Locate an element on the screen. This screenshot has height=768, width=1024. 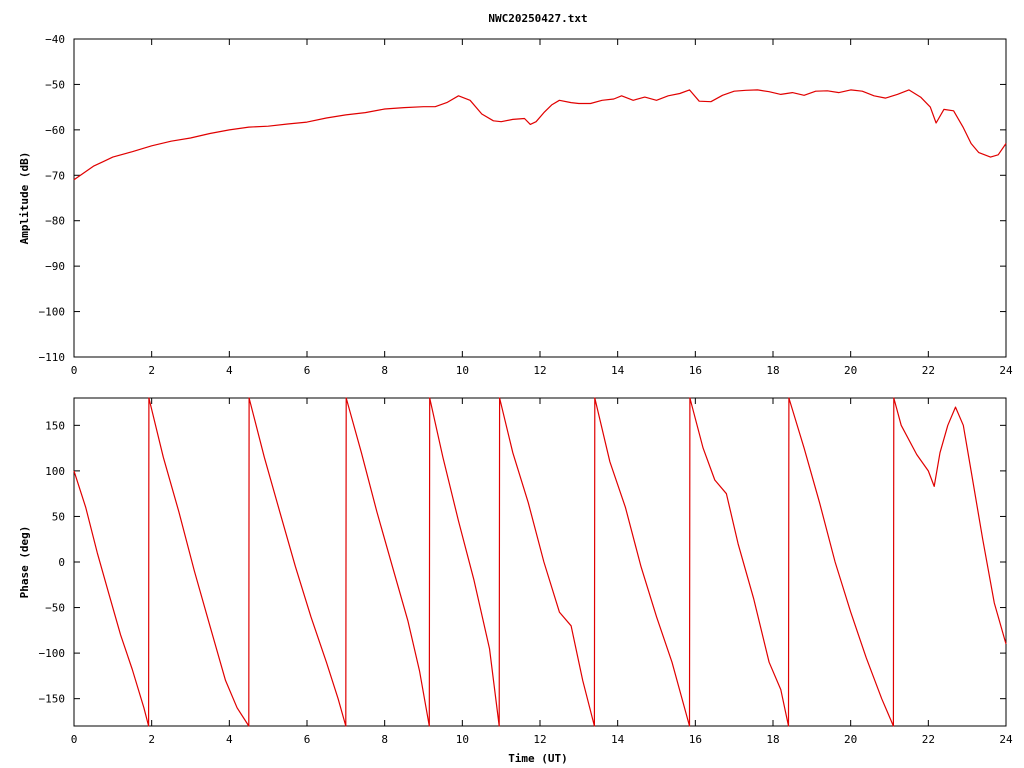
phase-y-tick-label: −150 is located at coordinates (52, 699).